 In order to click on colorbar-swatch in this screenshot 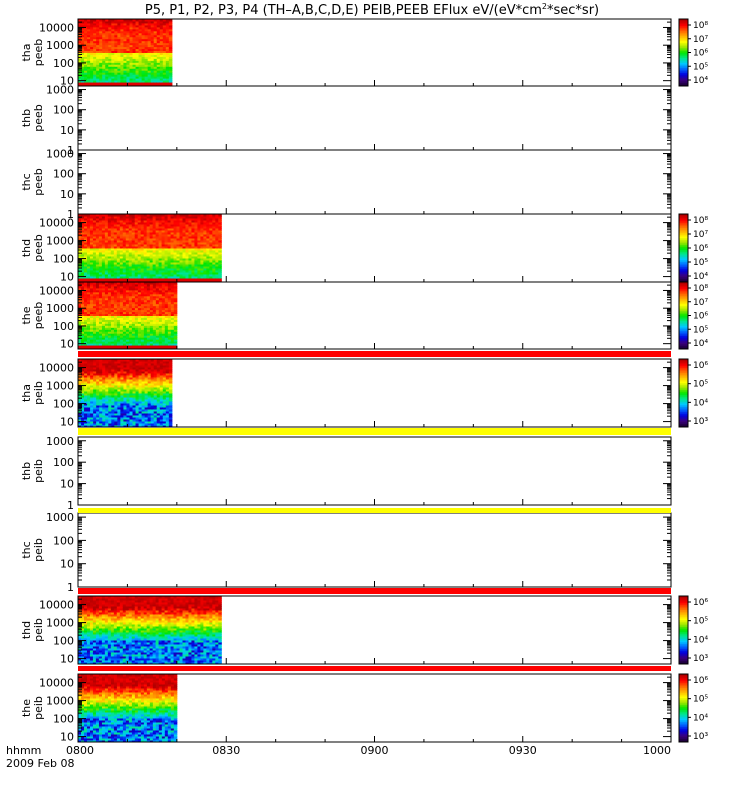, I will do `click(683, 53)`.